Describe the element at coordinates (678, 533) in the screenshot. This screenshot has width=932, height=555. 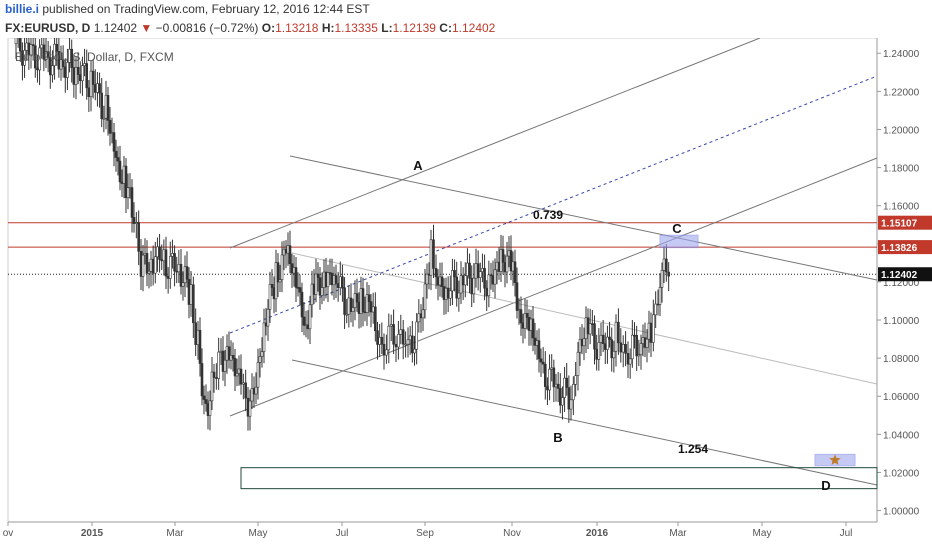
I see `time-axis-label: Mar` at that location.